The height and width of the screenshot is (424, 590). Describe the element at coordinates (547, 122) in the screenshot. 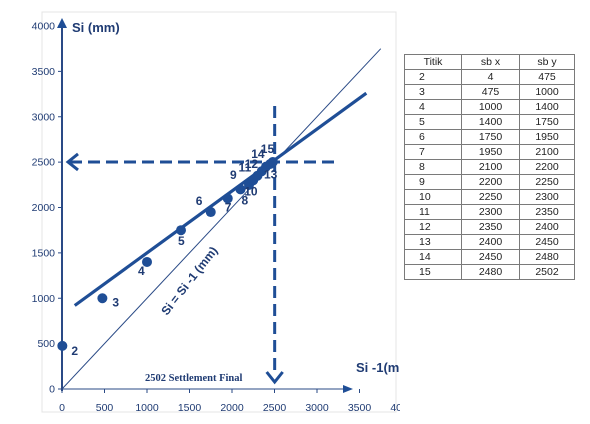

I see `cell-sb-y: 1750` at that location.